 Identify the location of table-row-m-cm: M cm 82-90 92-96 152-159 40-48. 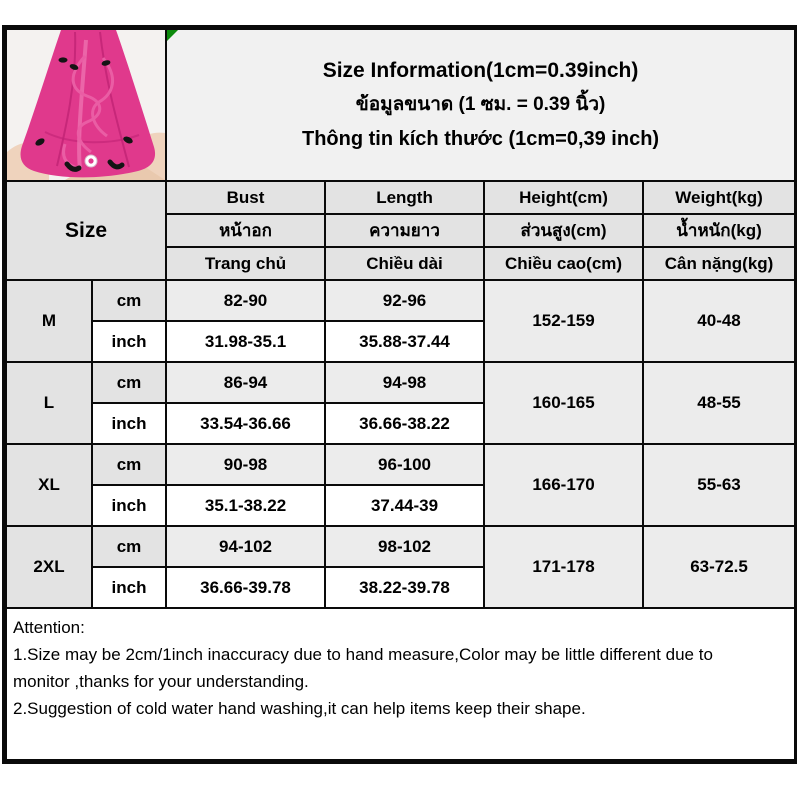
(401, 321).